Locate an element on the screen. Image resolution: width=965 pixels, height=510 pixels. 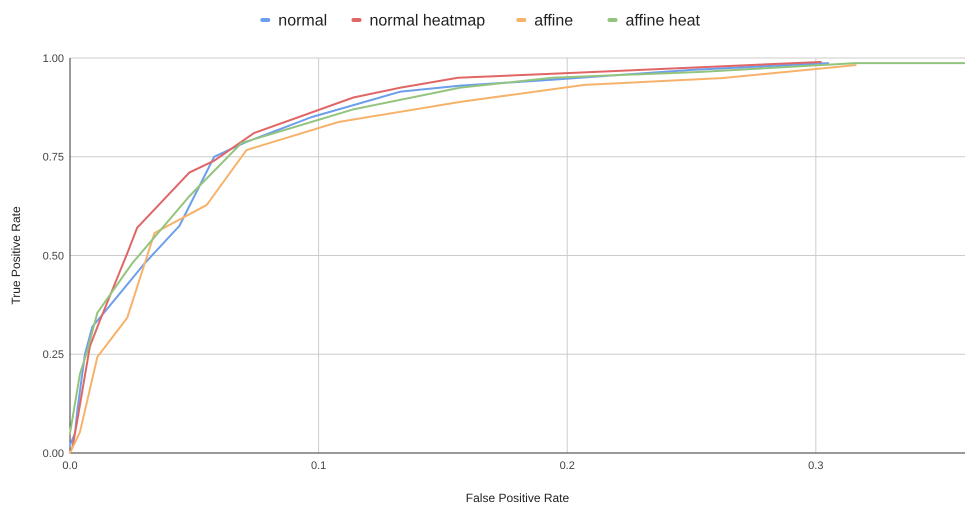
y-axis-title: True Positive Rate is located at coordinates (16, 255).